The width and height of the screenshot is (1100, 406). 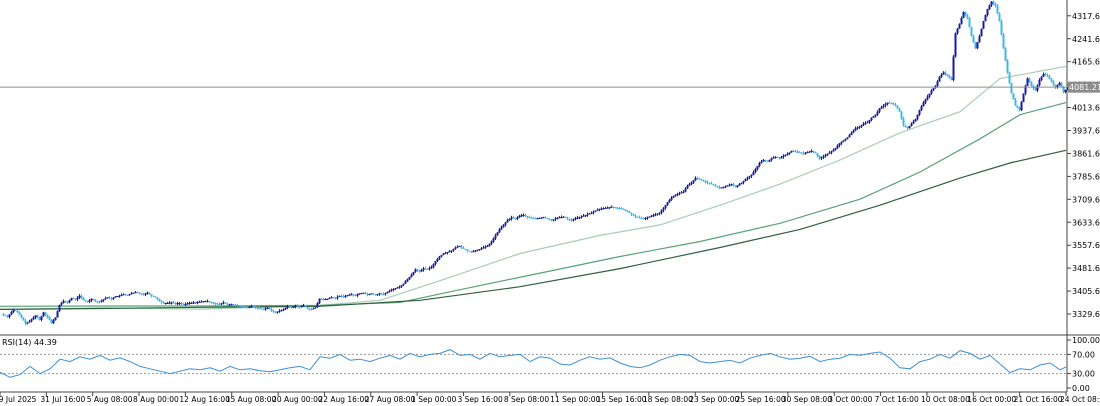 I want to click on rsi-line, so click(x=533, y=363).